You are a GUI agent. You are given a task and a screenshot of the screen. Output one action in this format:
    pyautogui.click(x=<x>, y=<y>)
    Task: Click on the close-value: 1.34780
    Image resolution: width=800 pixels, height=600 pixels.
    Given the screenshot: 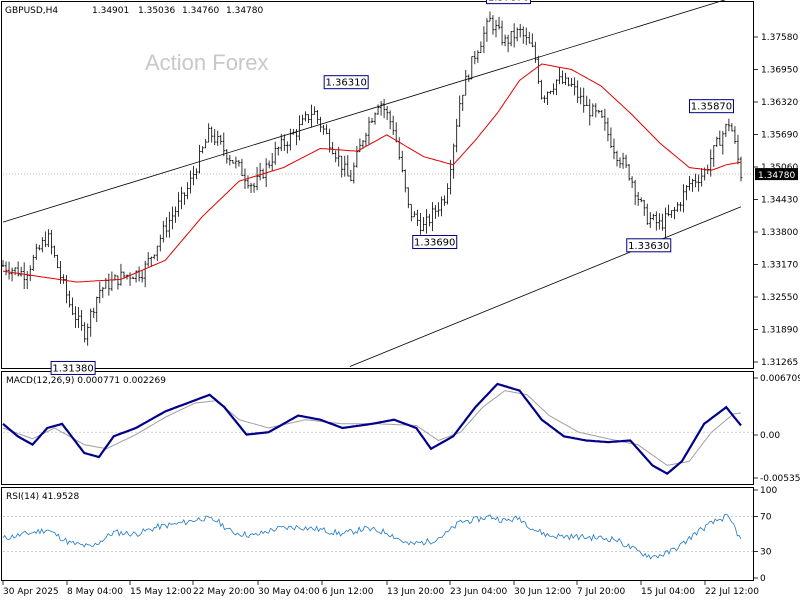 What is the action you would take?
    pyautogui.click(x=244, y=11)
    